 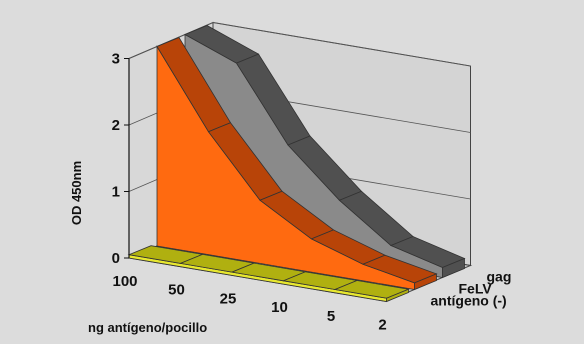 I want to click on x-tick-label: 50, so click(x=176, y=290).